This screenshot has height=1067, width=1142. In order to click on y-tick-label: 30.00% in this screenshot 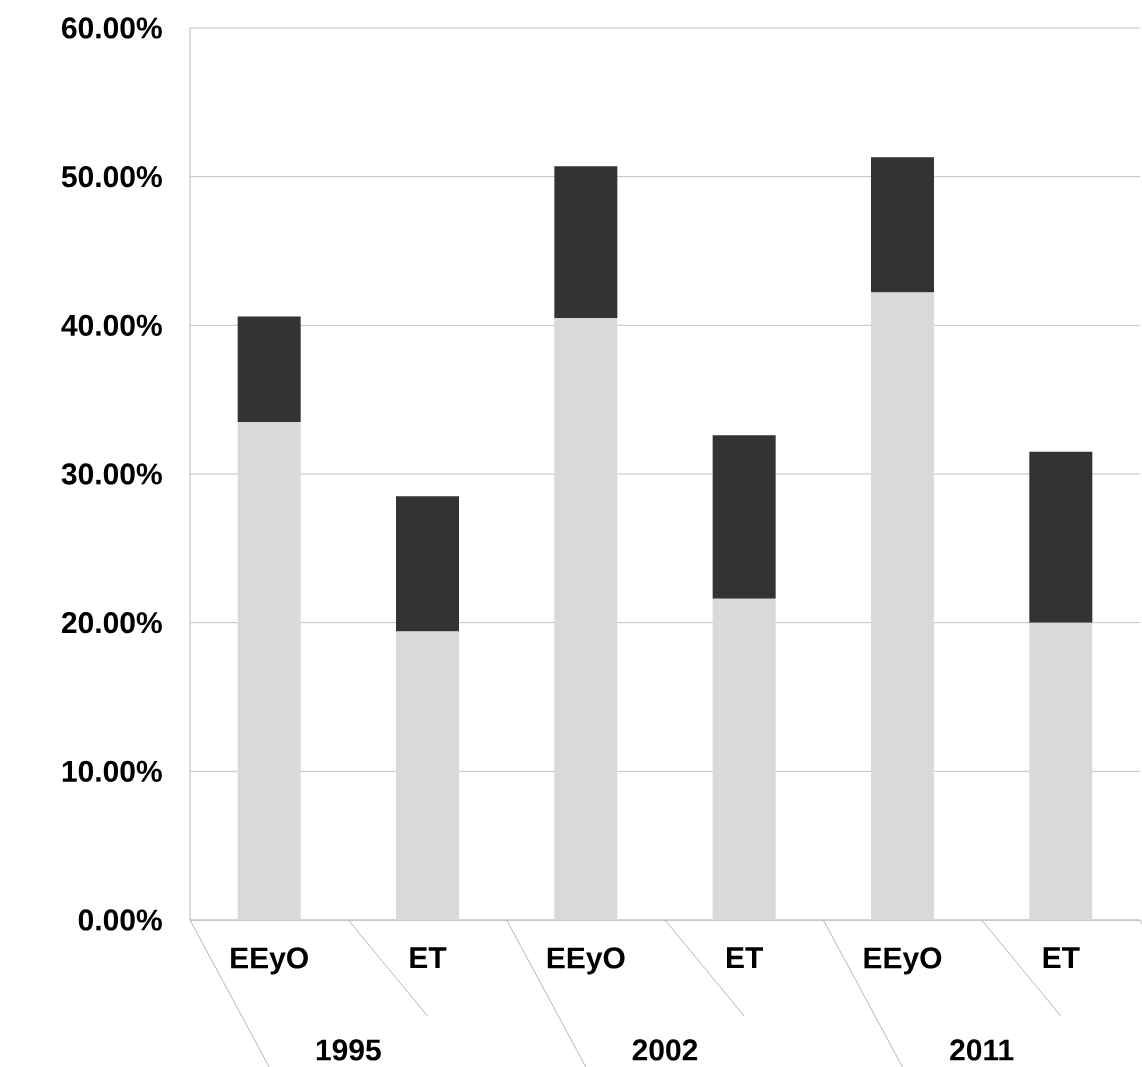, I will do `click(111, 474)`.